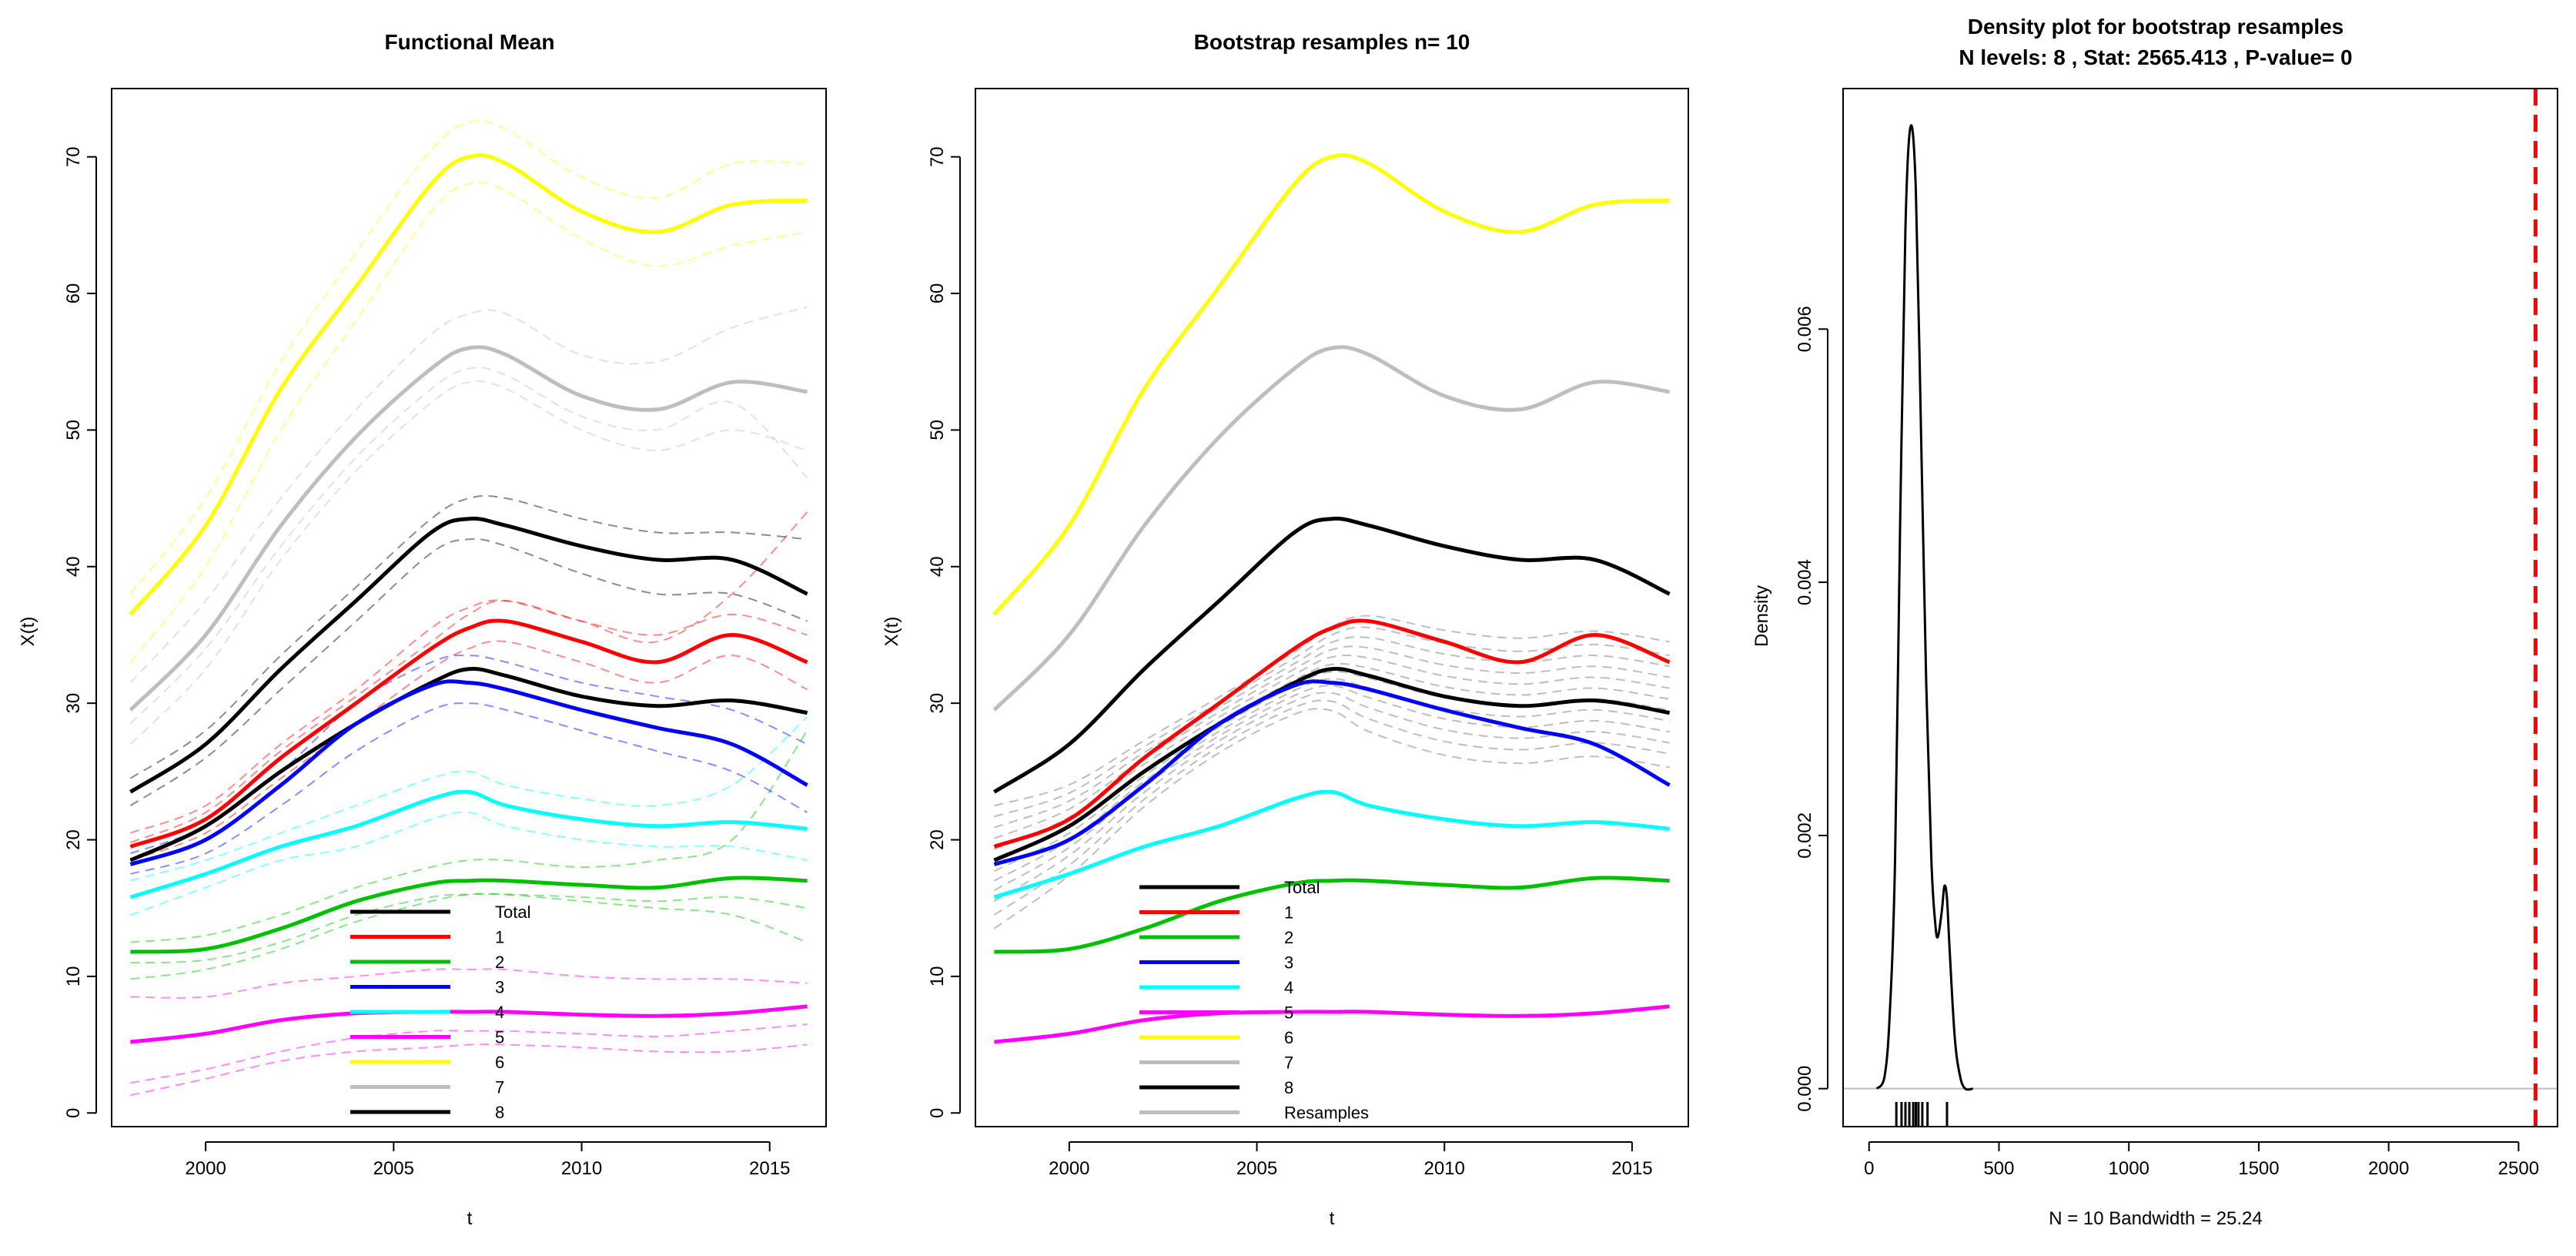 The image size is (2576, 1256). What do you see at coordinates (1869, 1168) in the screenshot?
I see `x-tick-label: 0` at bounding box center [1869, 1168].